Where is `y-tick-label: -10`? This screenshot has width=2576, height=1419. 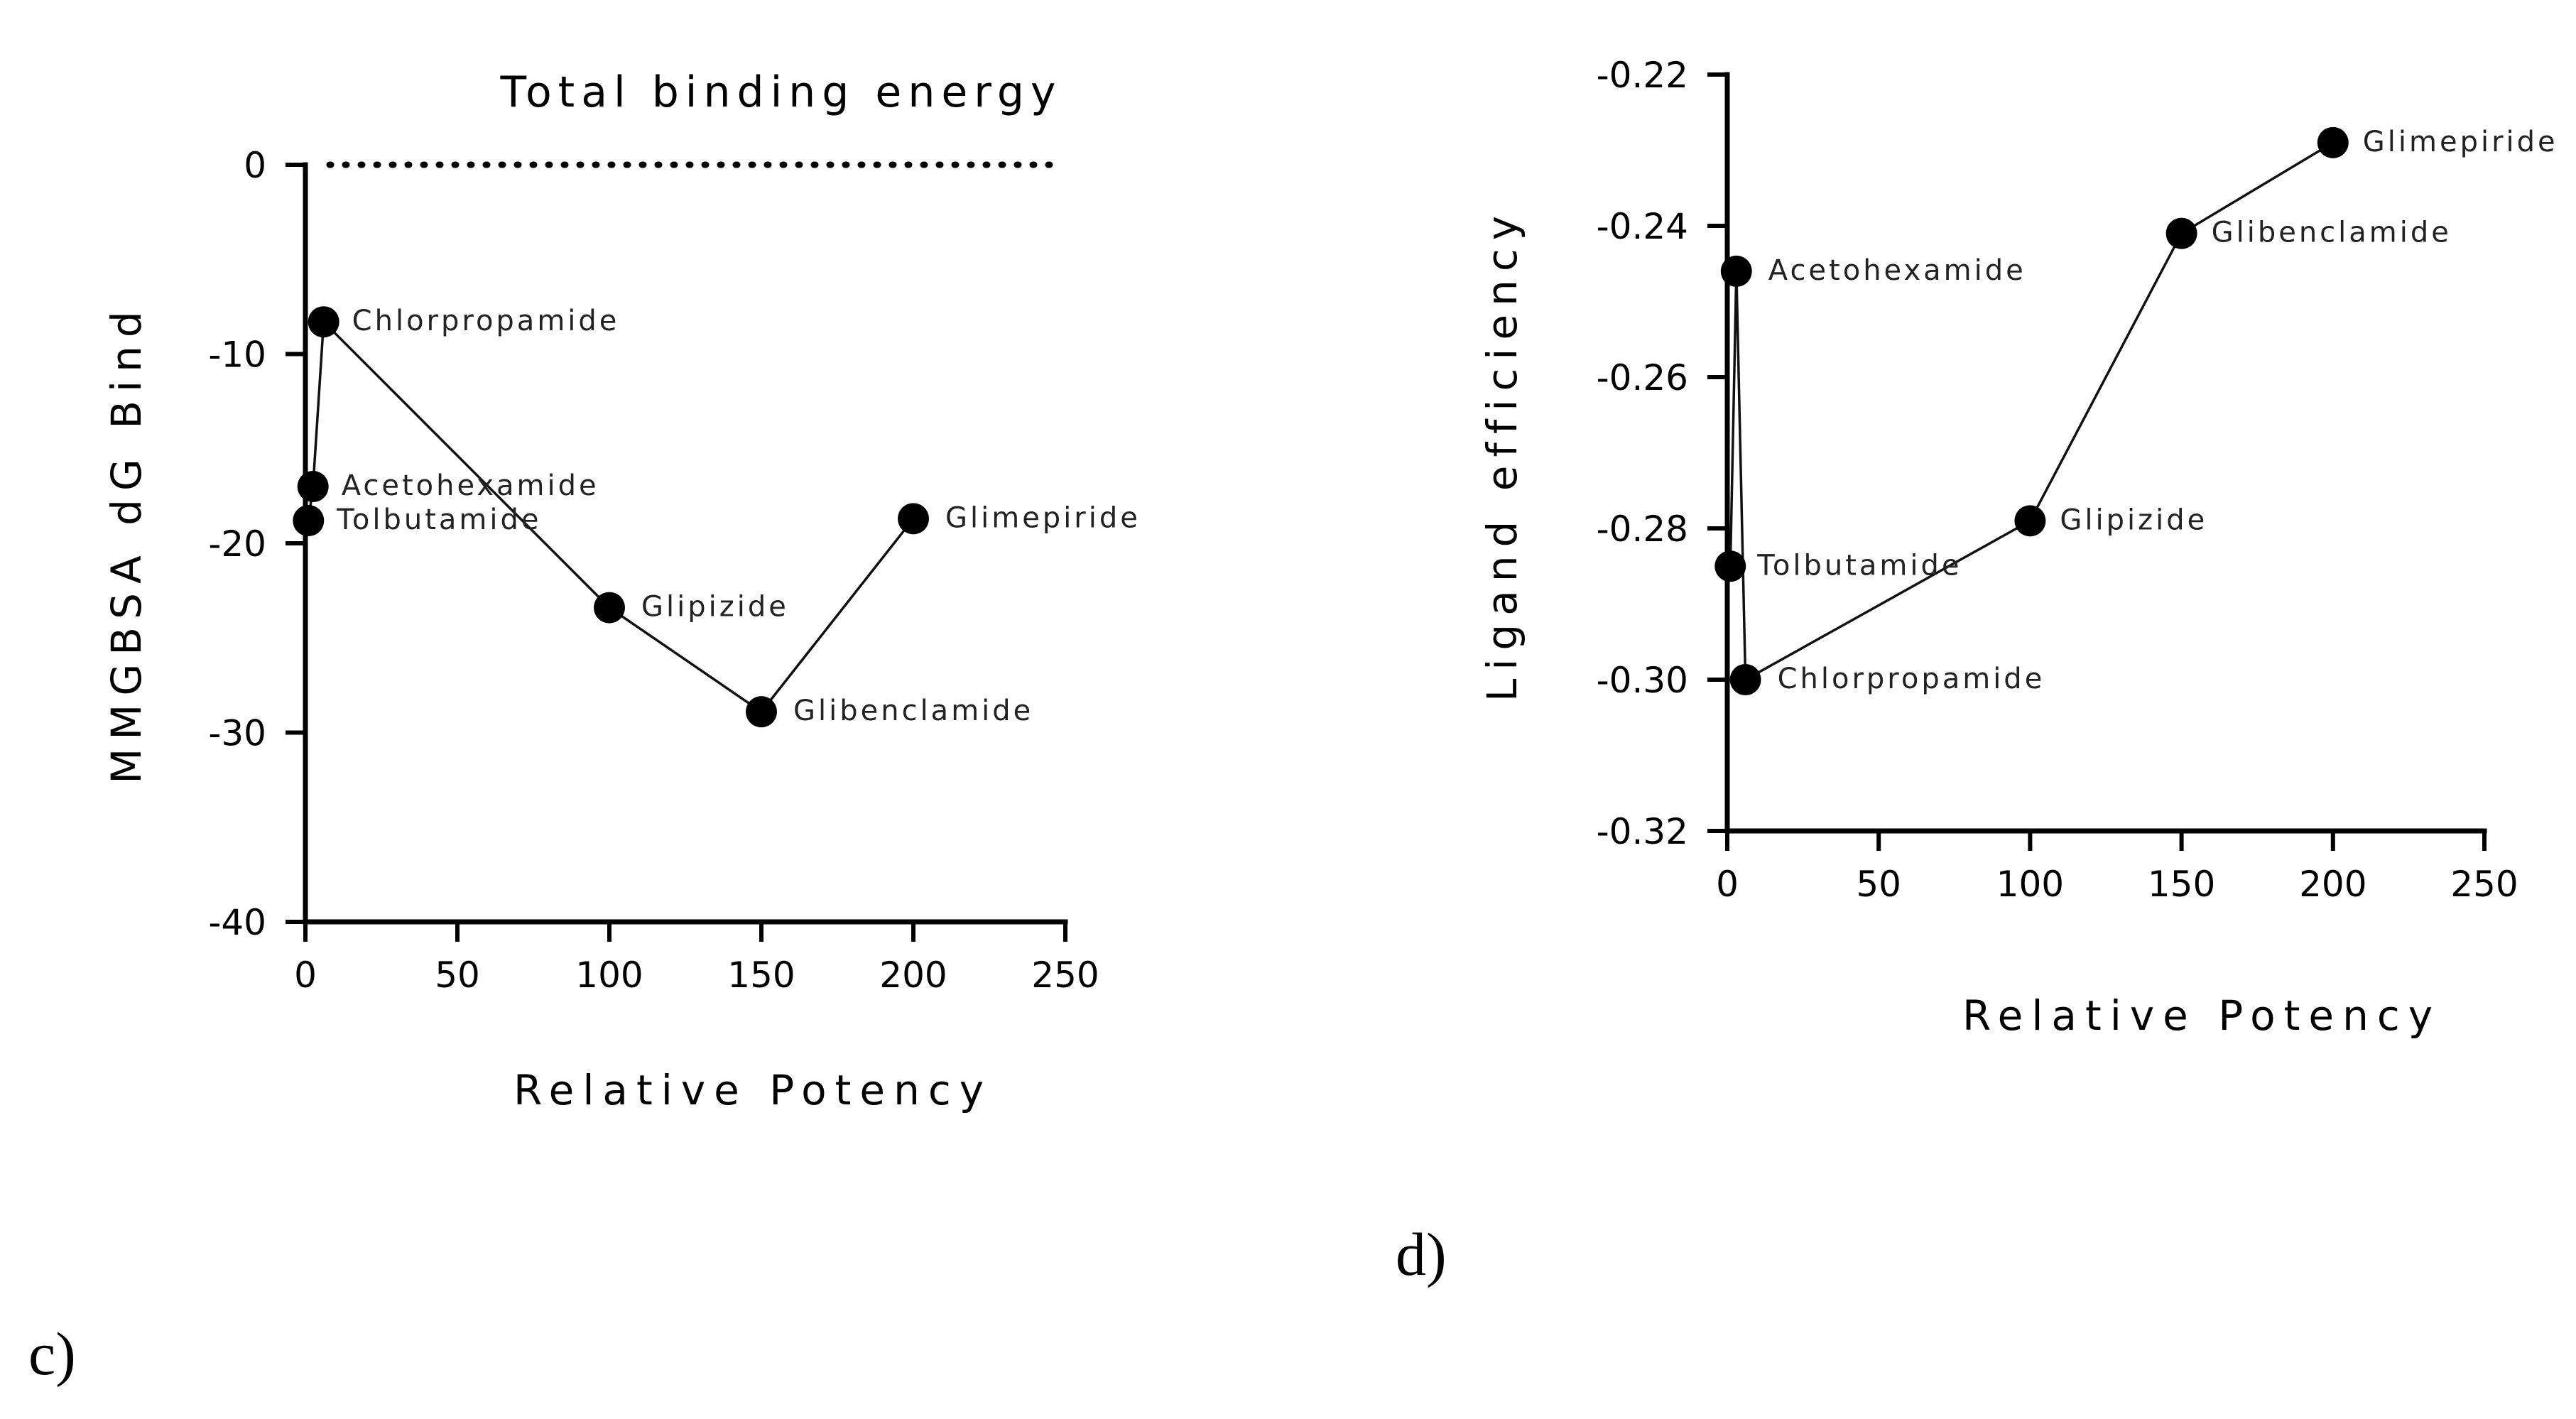
y-tick-label: -10 is located at coordinates (237, 355).